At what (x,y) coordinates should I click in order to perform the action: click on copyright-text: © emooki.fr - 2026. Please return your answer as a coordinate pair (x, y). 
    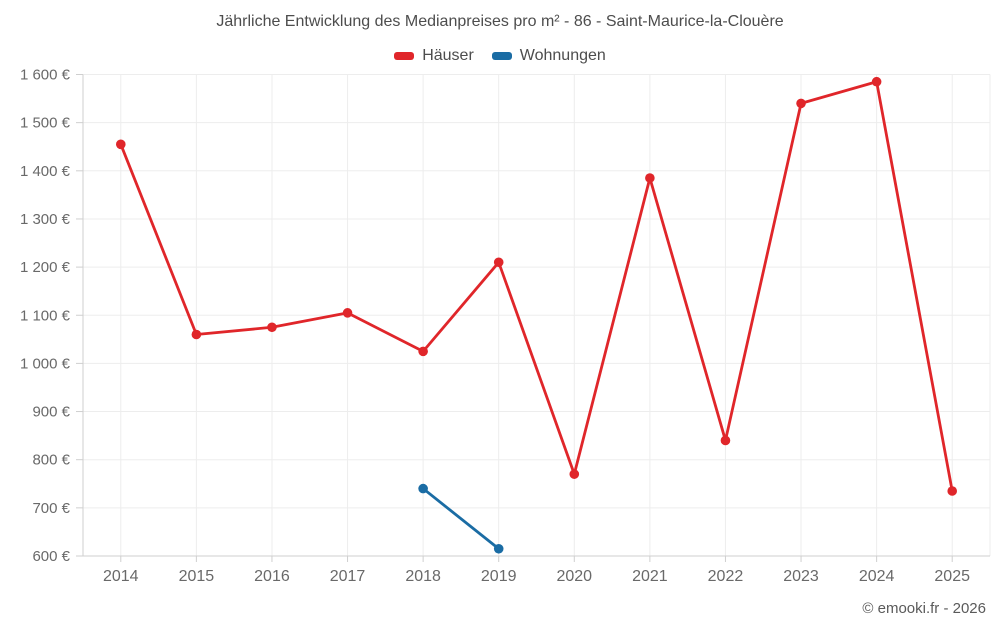
    Looking at the image, I should click on (924, 608).